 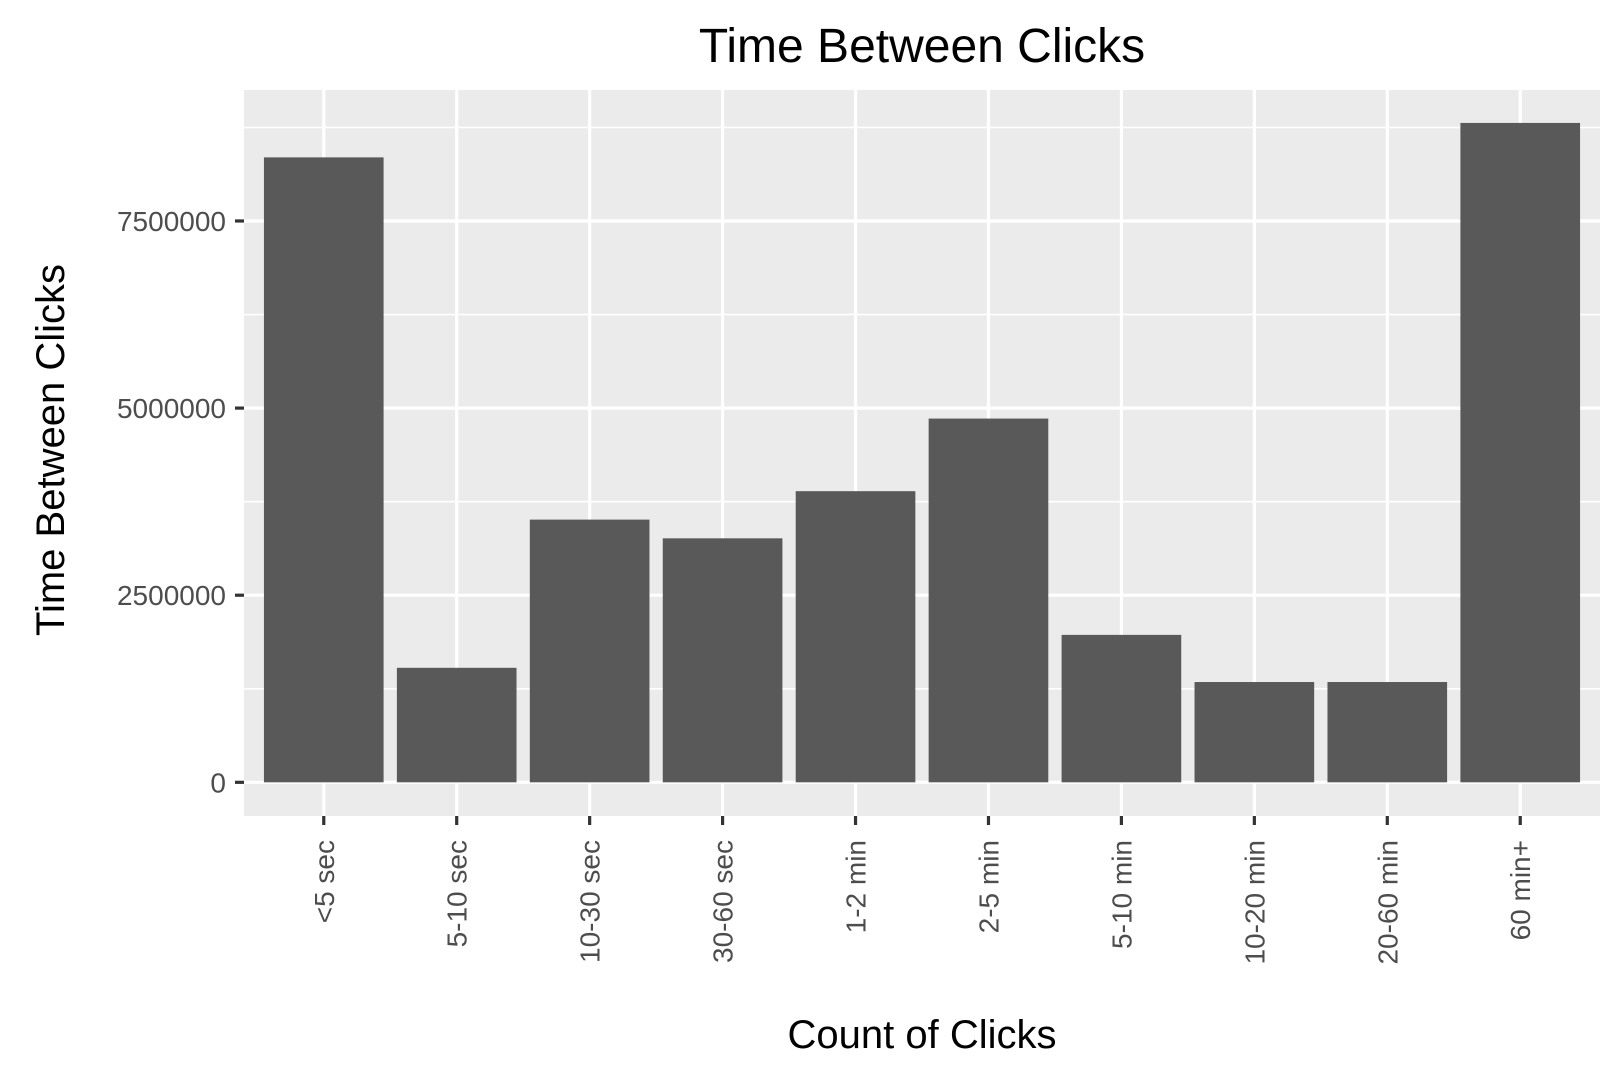 I want to click on x-tick-label: 60 min+, so click(x=1520, y=890).